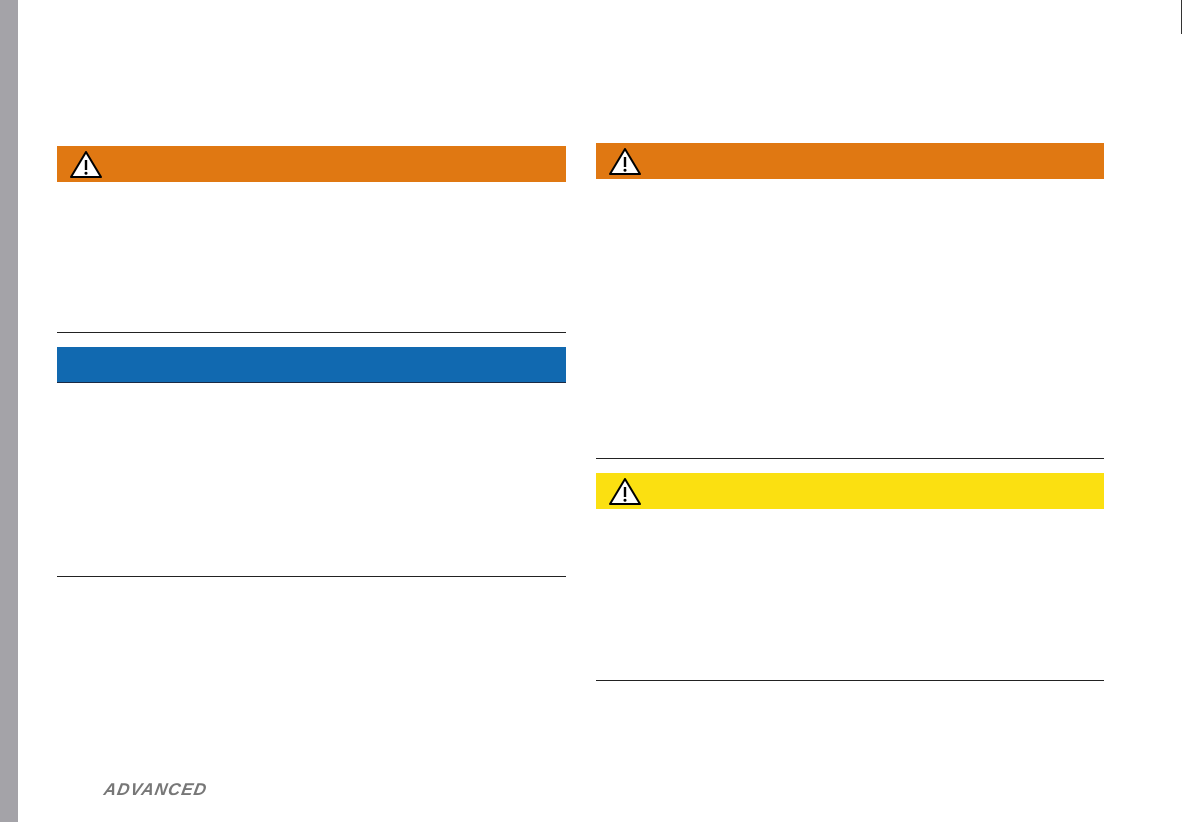 The height and width of the screenshot is (822, 1191). Describe the element at coordinates (155, 789) in the screenshot. I see `brand-logo: ADVANCED` at that location.